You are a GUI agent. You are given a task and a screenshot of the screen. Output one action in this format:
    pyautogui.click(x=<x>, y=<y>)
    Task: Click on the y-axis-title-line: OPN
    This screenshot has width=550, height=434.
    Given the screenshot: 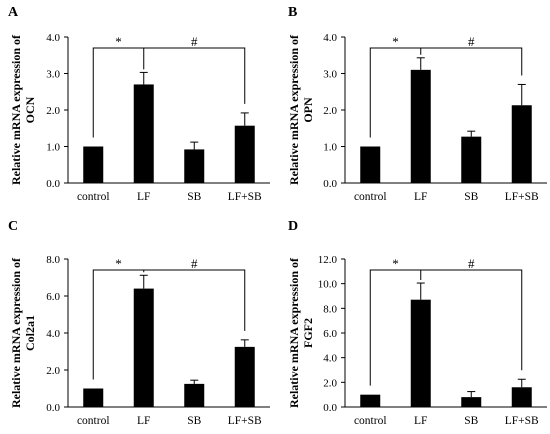 What is the action you would take?
    pyautogui.click(x=308, y=110)
    